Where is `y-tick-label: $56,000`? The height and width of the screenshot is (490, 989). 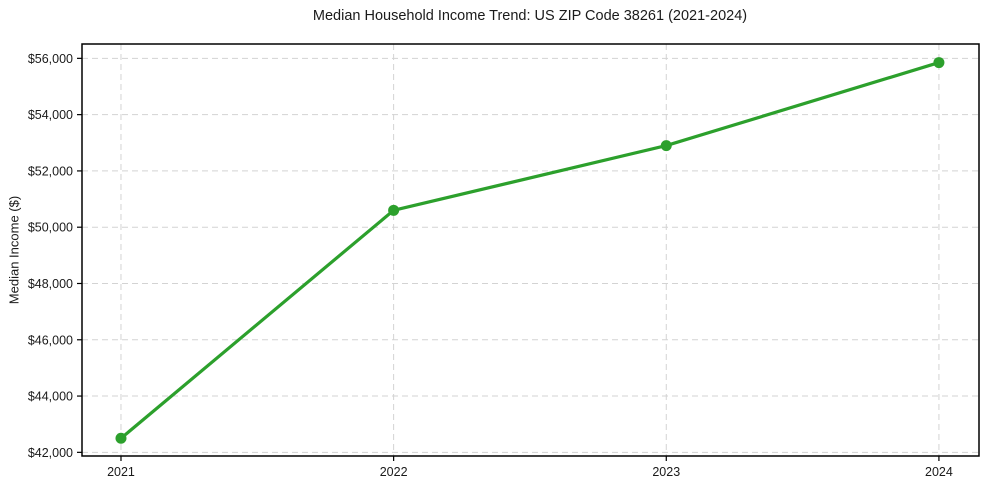 y-tick-label: $56,000 is located at coordinates (50, 59).